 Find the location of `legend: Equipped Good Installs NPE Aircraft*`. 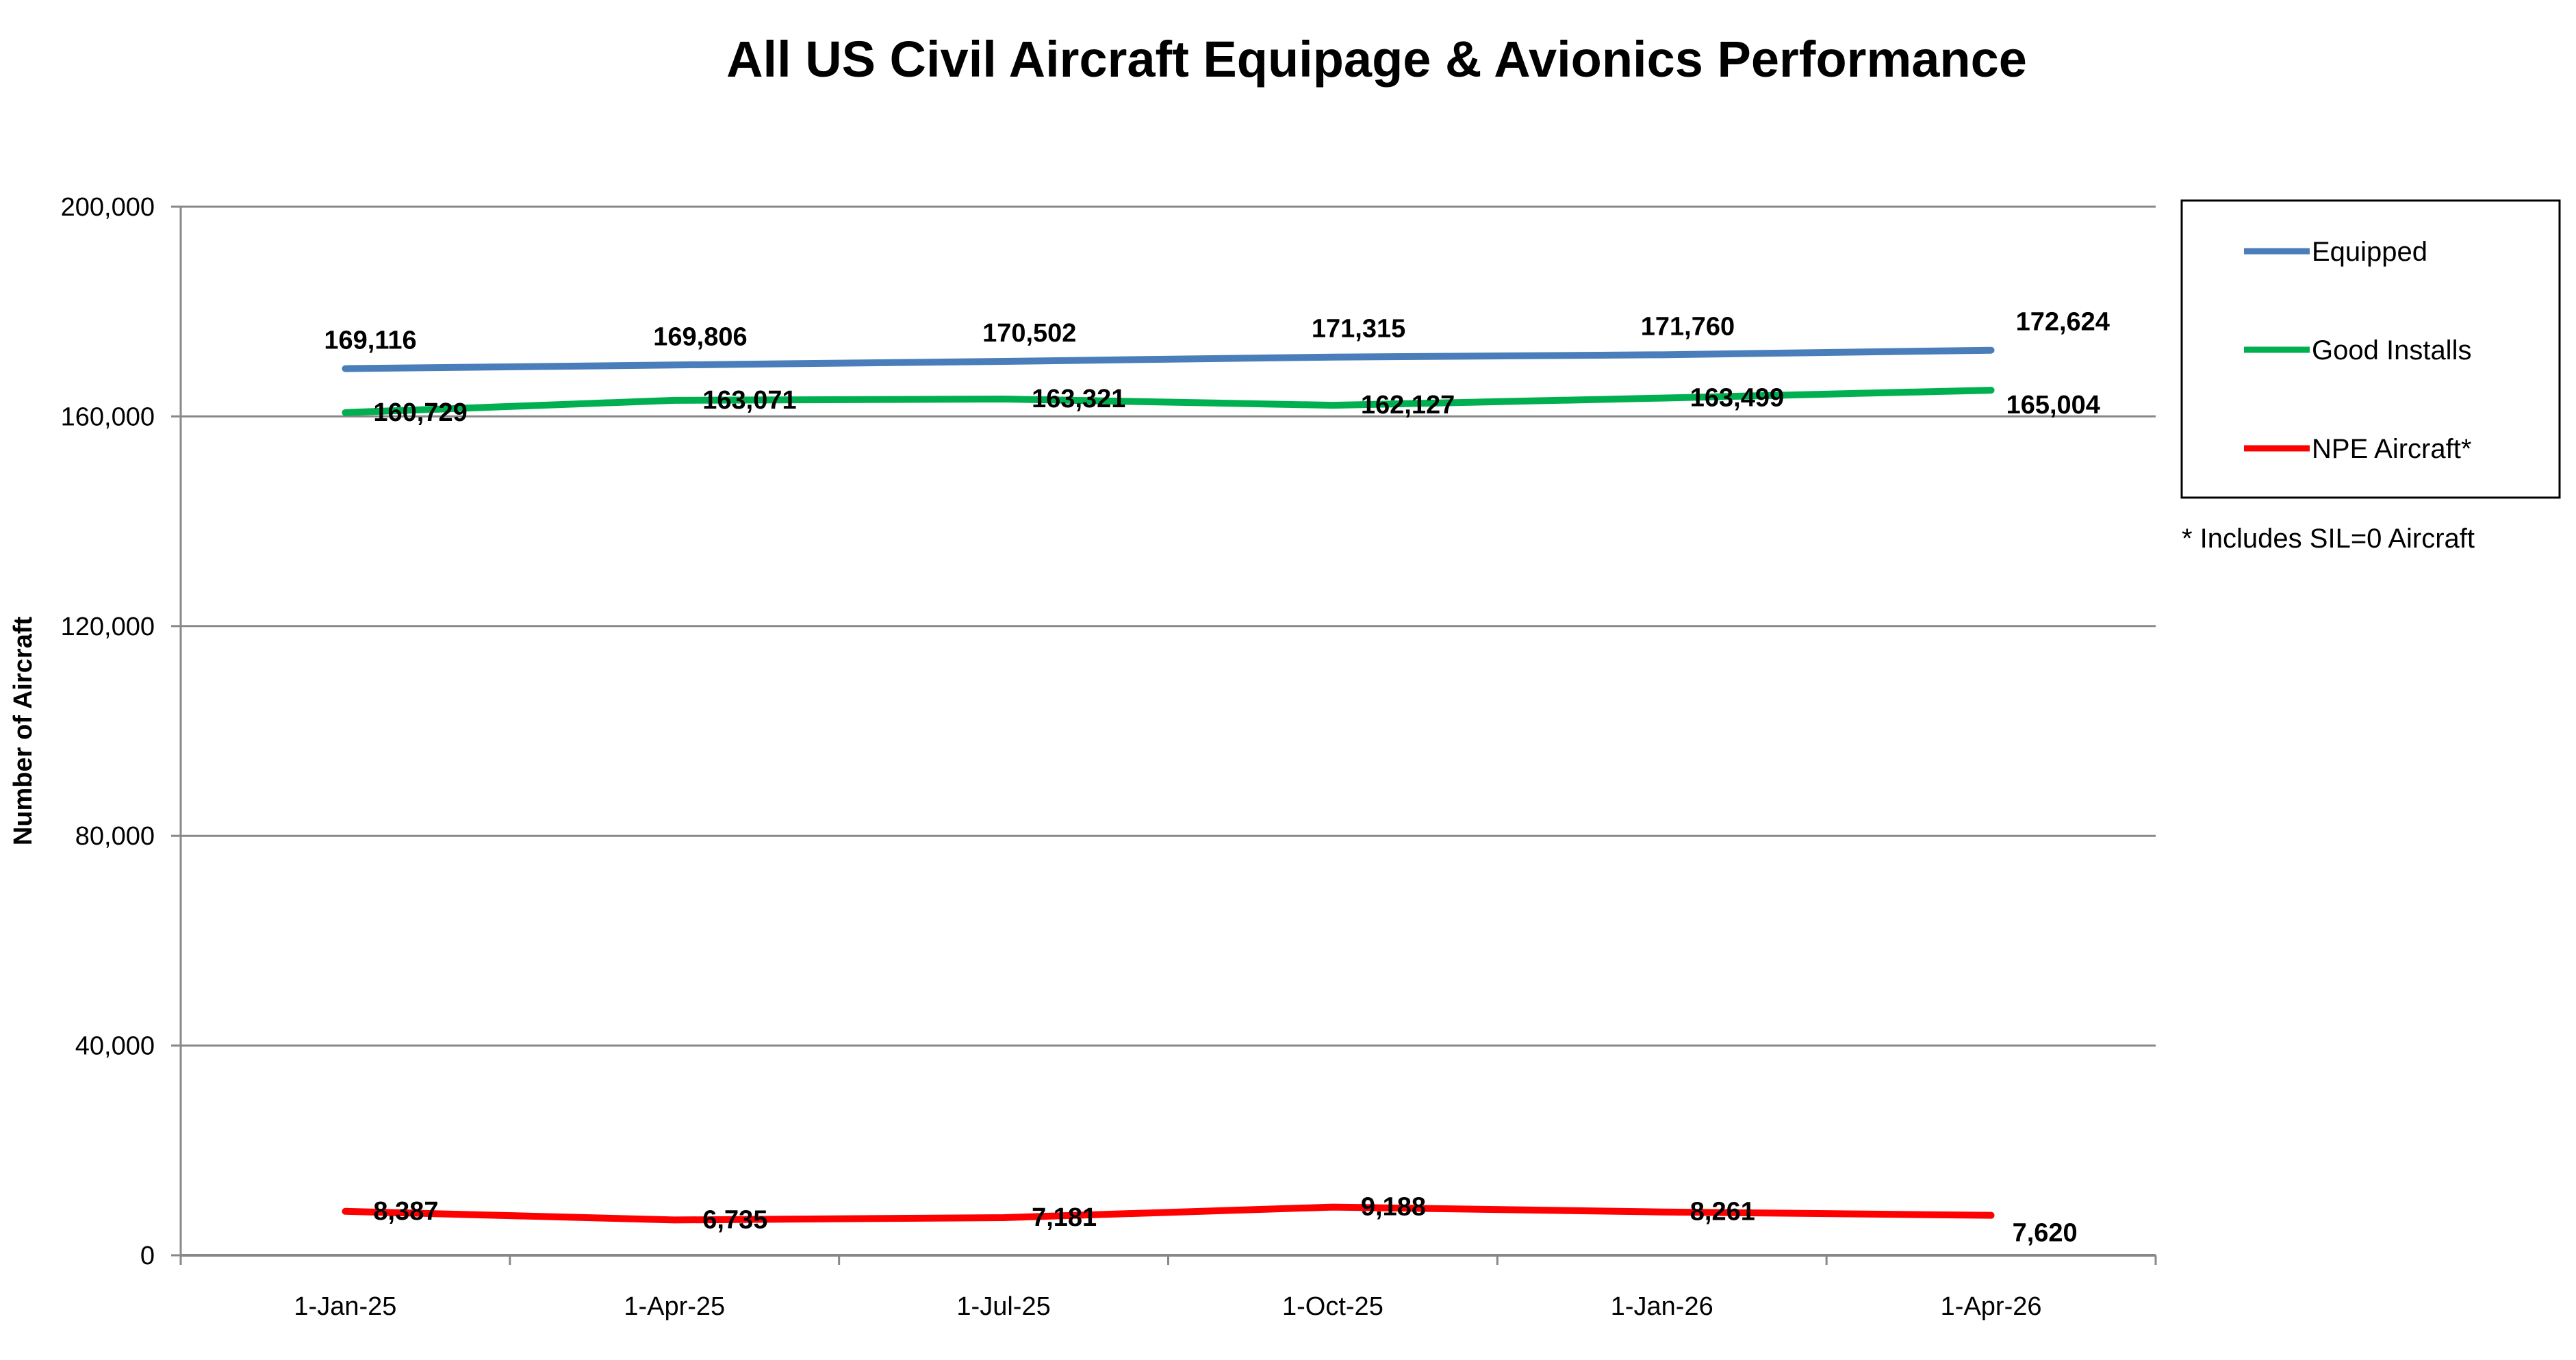

legend: Equipped Good Installs NPE Aircraft* is located at coordinates (2370, 349).